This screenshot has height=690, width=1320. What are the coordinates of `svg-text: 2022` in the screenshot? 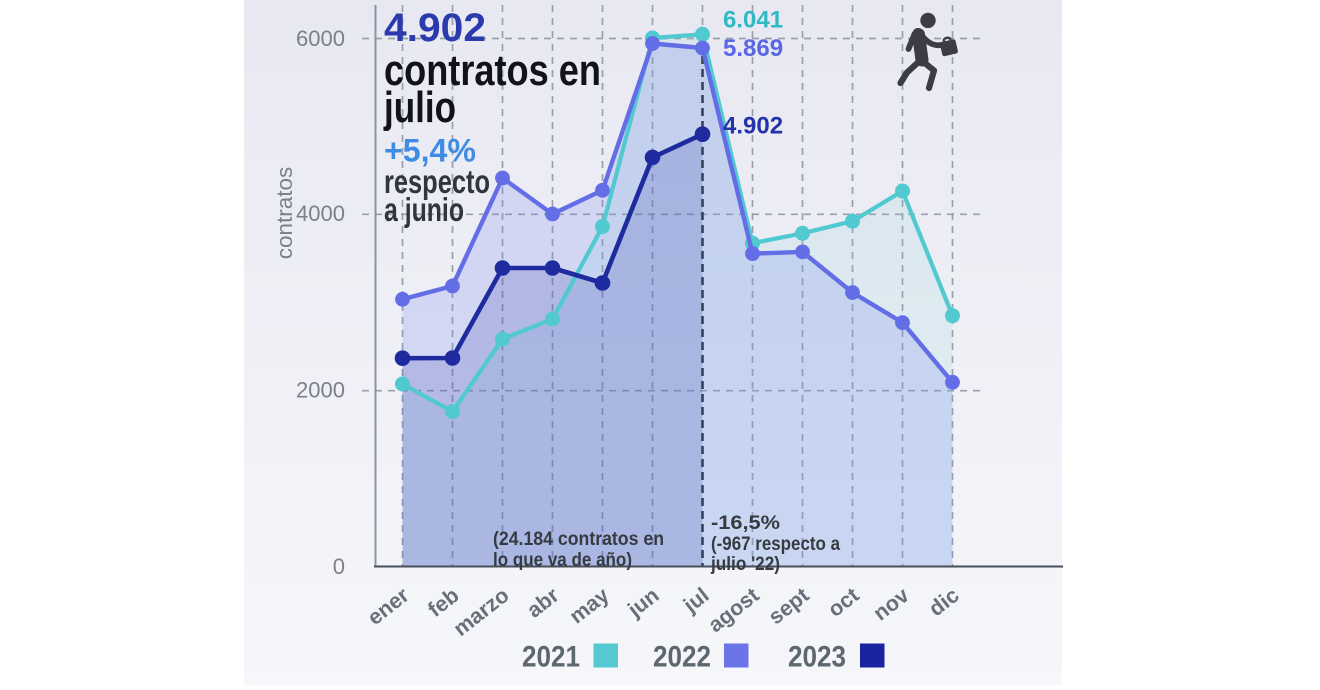 It's located at (682, 657).